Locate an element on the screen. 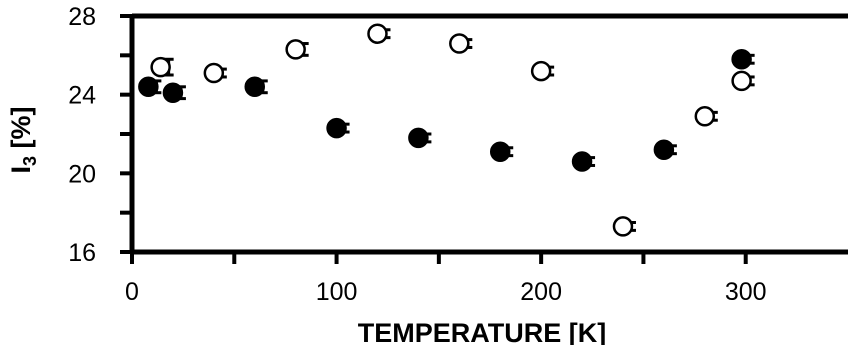 The width and height of the screenshot is (848, 345). x-tick-label: 300 is located at coordinates (746, 292).